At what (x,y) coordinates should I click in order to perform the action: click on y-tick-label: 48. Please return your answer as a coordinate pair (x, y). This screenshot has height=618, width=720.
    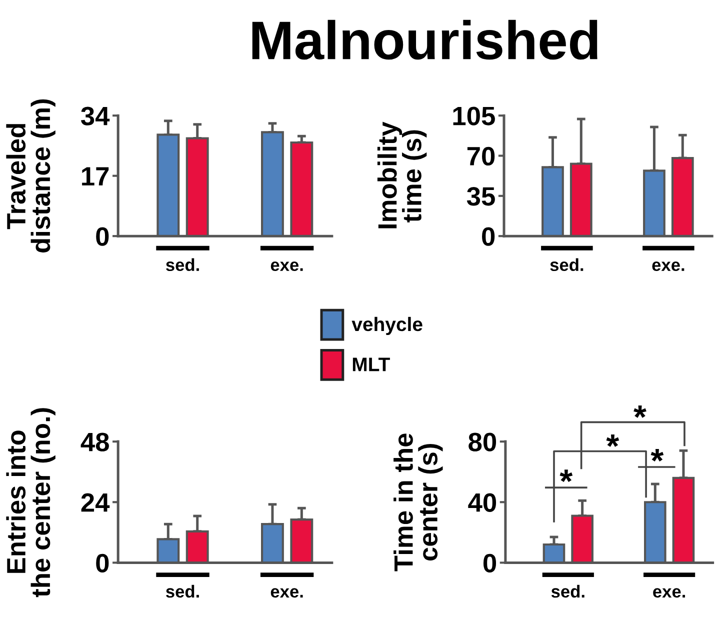
    Looking at the image, I should click on (94, 442).